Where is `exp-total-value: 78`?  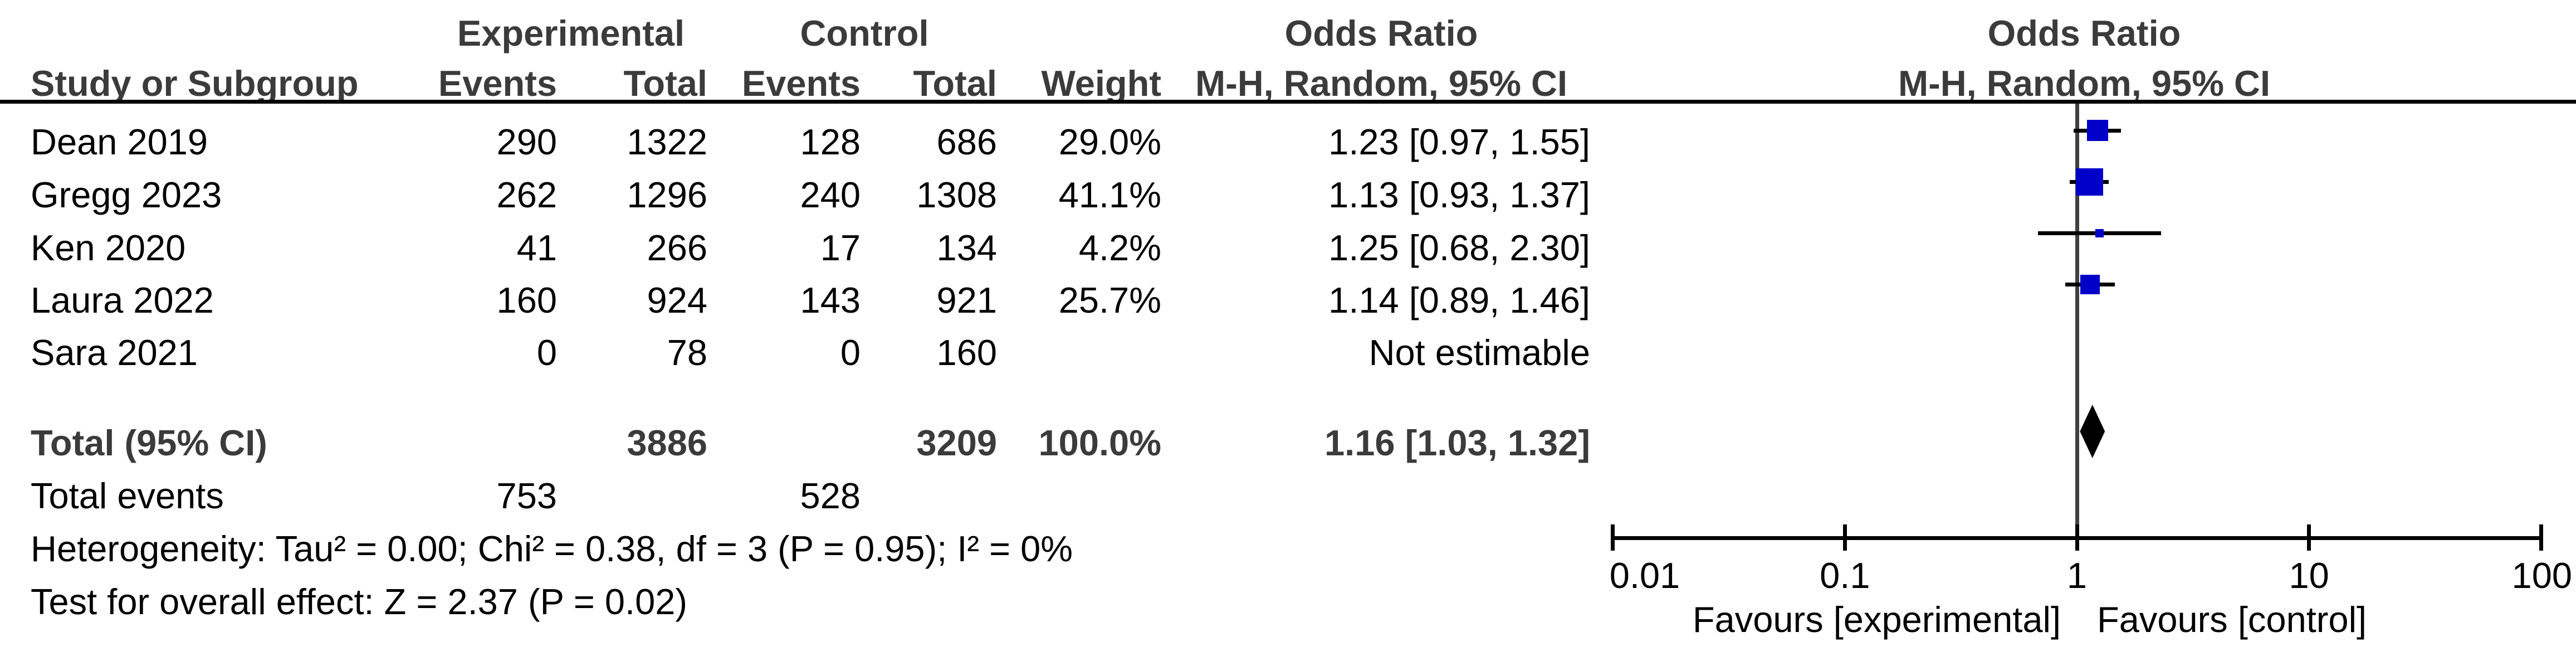
exp-total-value: 78 is located at coordinates (687, 352).